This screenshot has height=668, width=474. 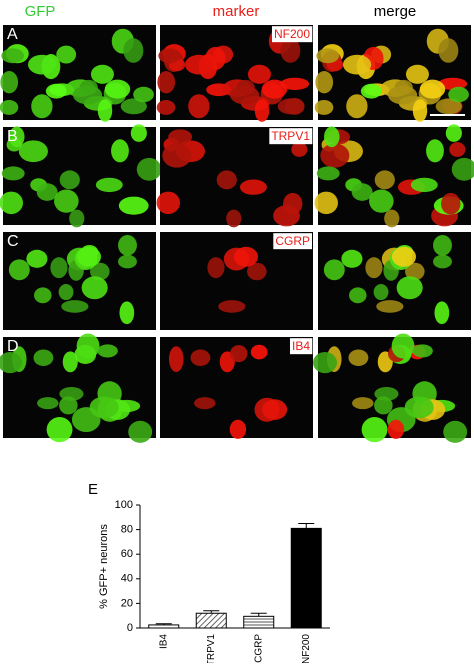 What do you see at coordinates (163, 641) in the screenshot?
I see `x-tick-label: IB4` at bounding box center [163, 641].